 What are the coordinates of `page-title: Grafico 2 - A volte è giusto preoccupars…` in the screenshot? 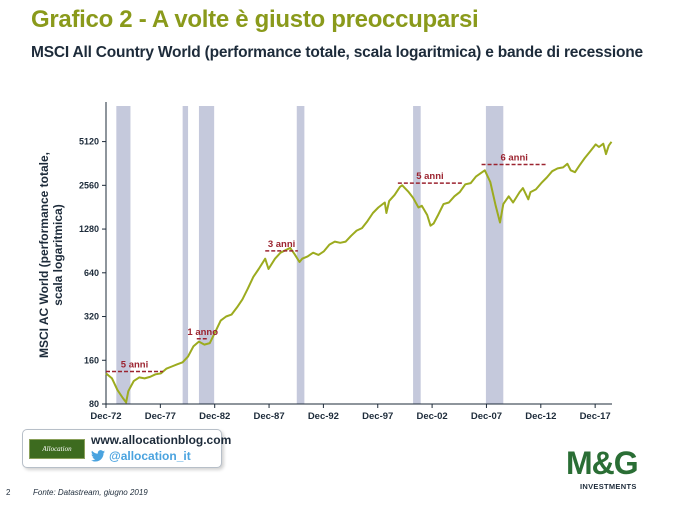 It's located at (255, 19).